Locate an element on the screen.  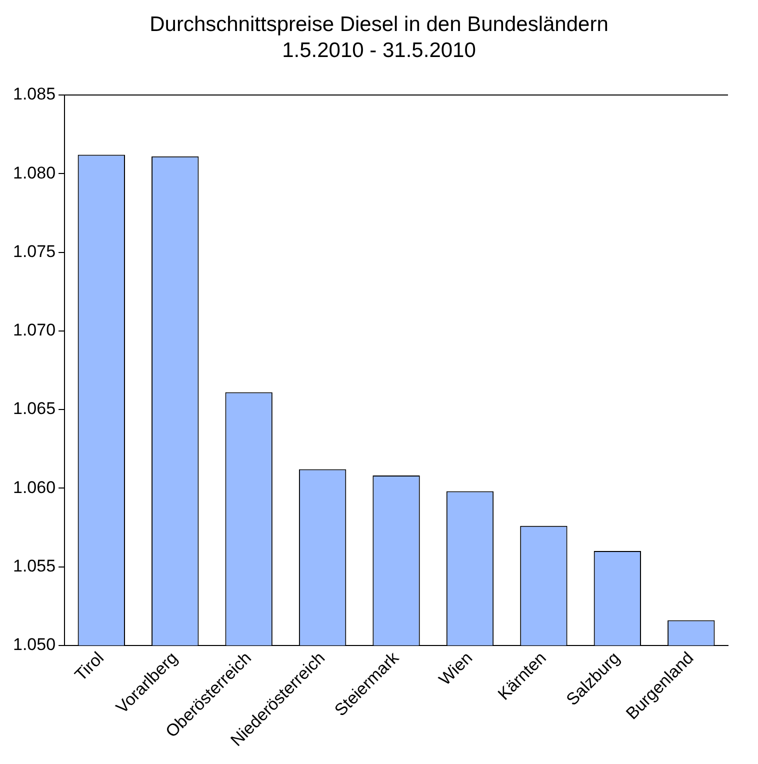
y-tick-label: 1.070 is located at coordinates (34, 330).